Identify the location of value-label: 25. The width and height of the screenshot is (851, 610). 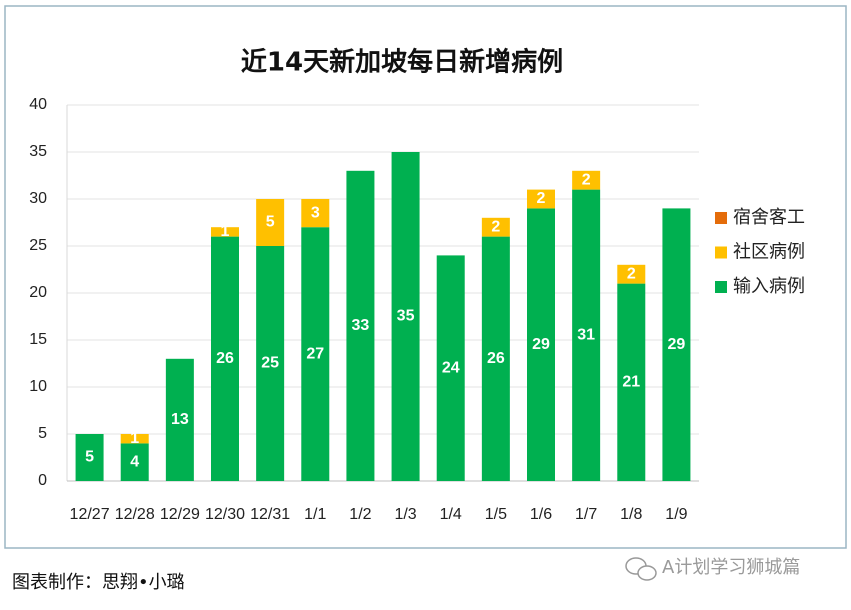
(270, 363).